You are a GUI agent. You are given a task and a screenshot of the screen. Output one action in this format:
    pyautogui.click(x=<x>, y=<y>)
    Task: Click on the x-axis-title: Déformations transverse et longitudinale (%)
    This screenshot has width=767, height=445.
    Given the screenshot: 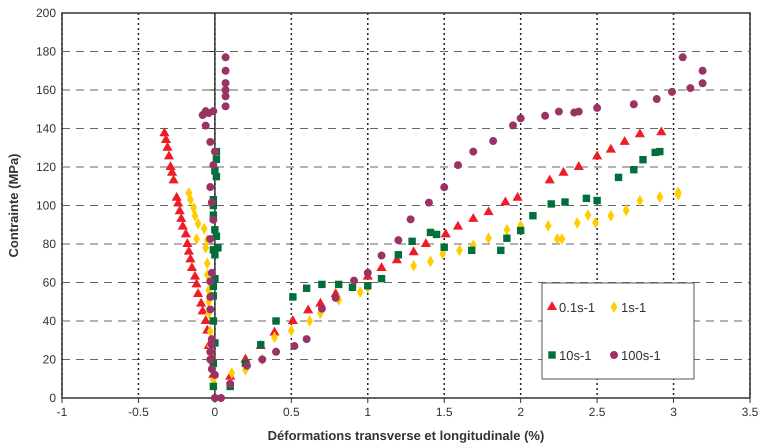 What is the action you would take?
    pyautogui.click(x=406, y=435)
    